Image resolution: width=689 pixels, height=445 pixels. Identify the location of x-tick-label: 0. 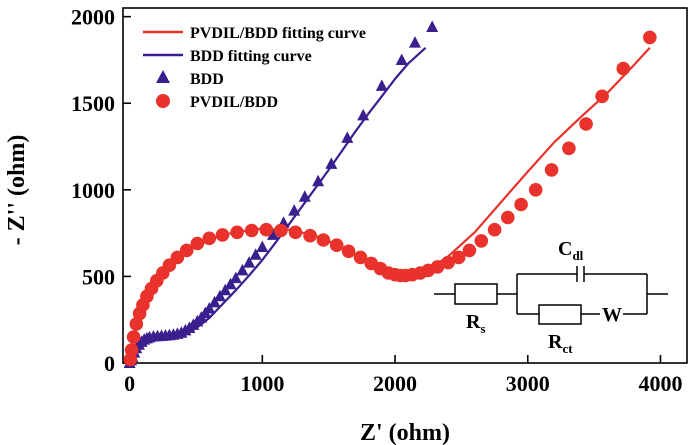
(129, 383).